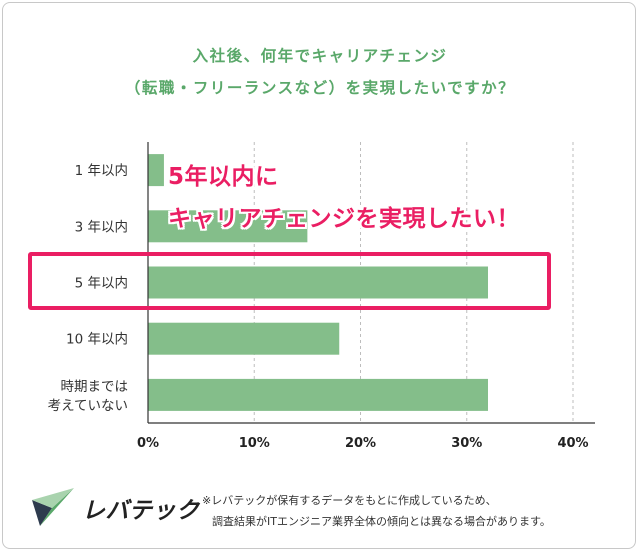  What do you see at coordinates (349, 500) in the screenshot?
I see `footnote-line1: ※レバテックが保有するデータをもとに作成しているため、` at bounding box center [349, 500].